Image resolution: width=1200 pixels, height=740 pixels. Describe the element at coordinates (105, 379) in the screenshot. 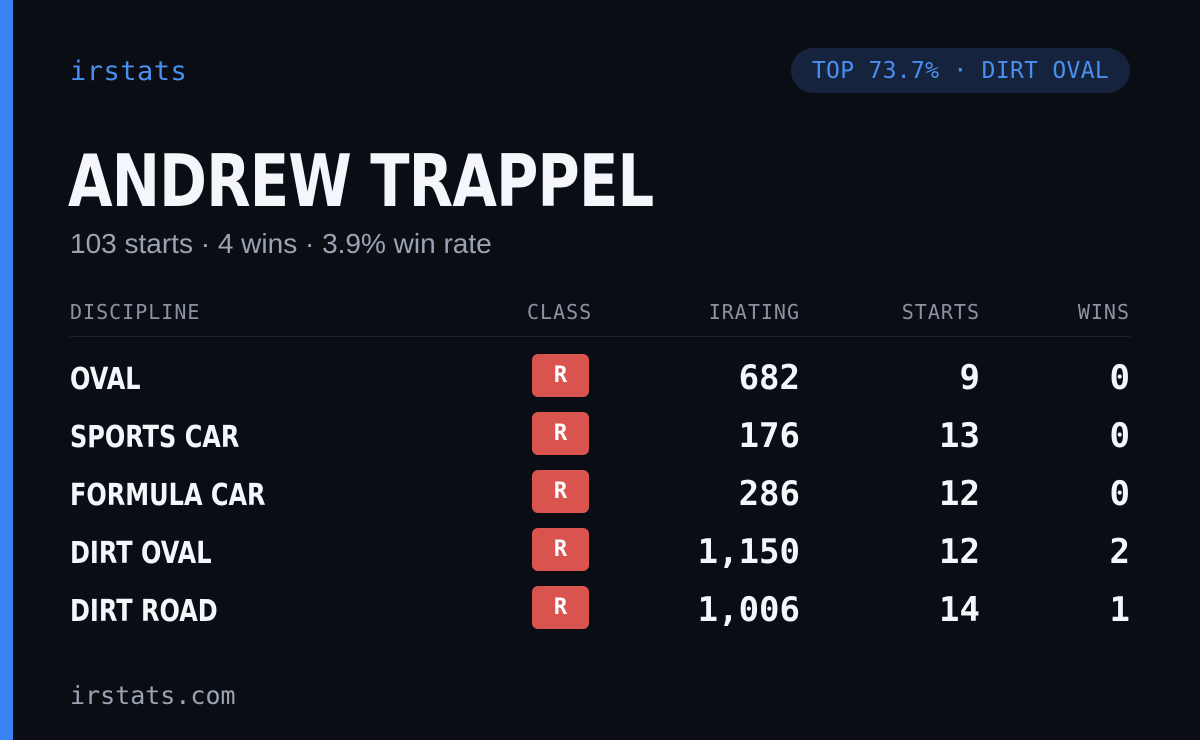

I see `discipline-name: OVAL` at that location.